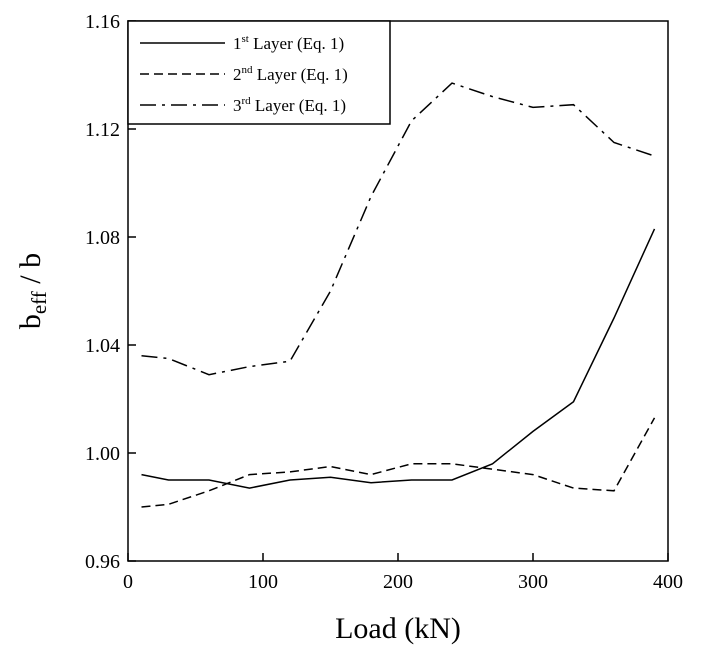 Image resolution: width=707 pixels, height=661 pixels. What do you see at coordinates (300, 74) in the screenshot?
I see `legend-2-rest: Layer (Eq. 1)` at bounding box center [300, 74].